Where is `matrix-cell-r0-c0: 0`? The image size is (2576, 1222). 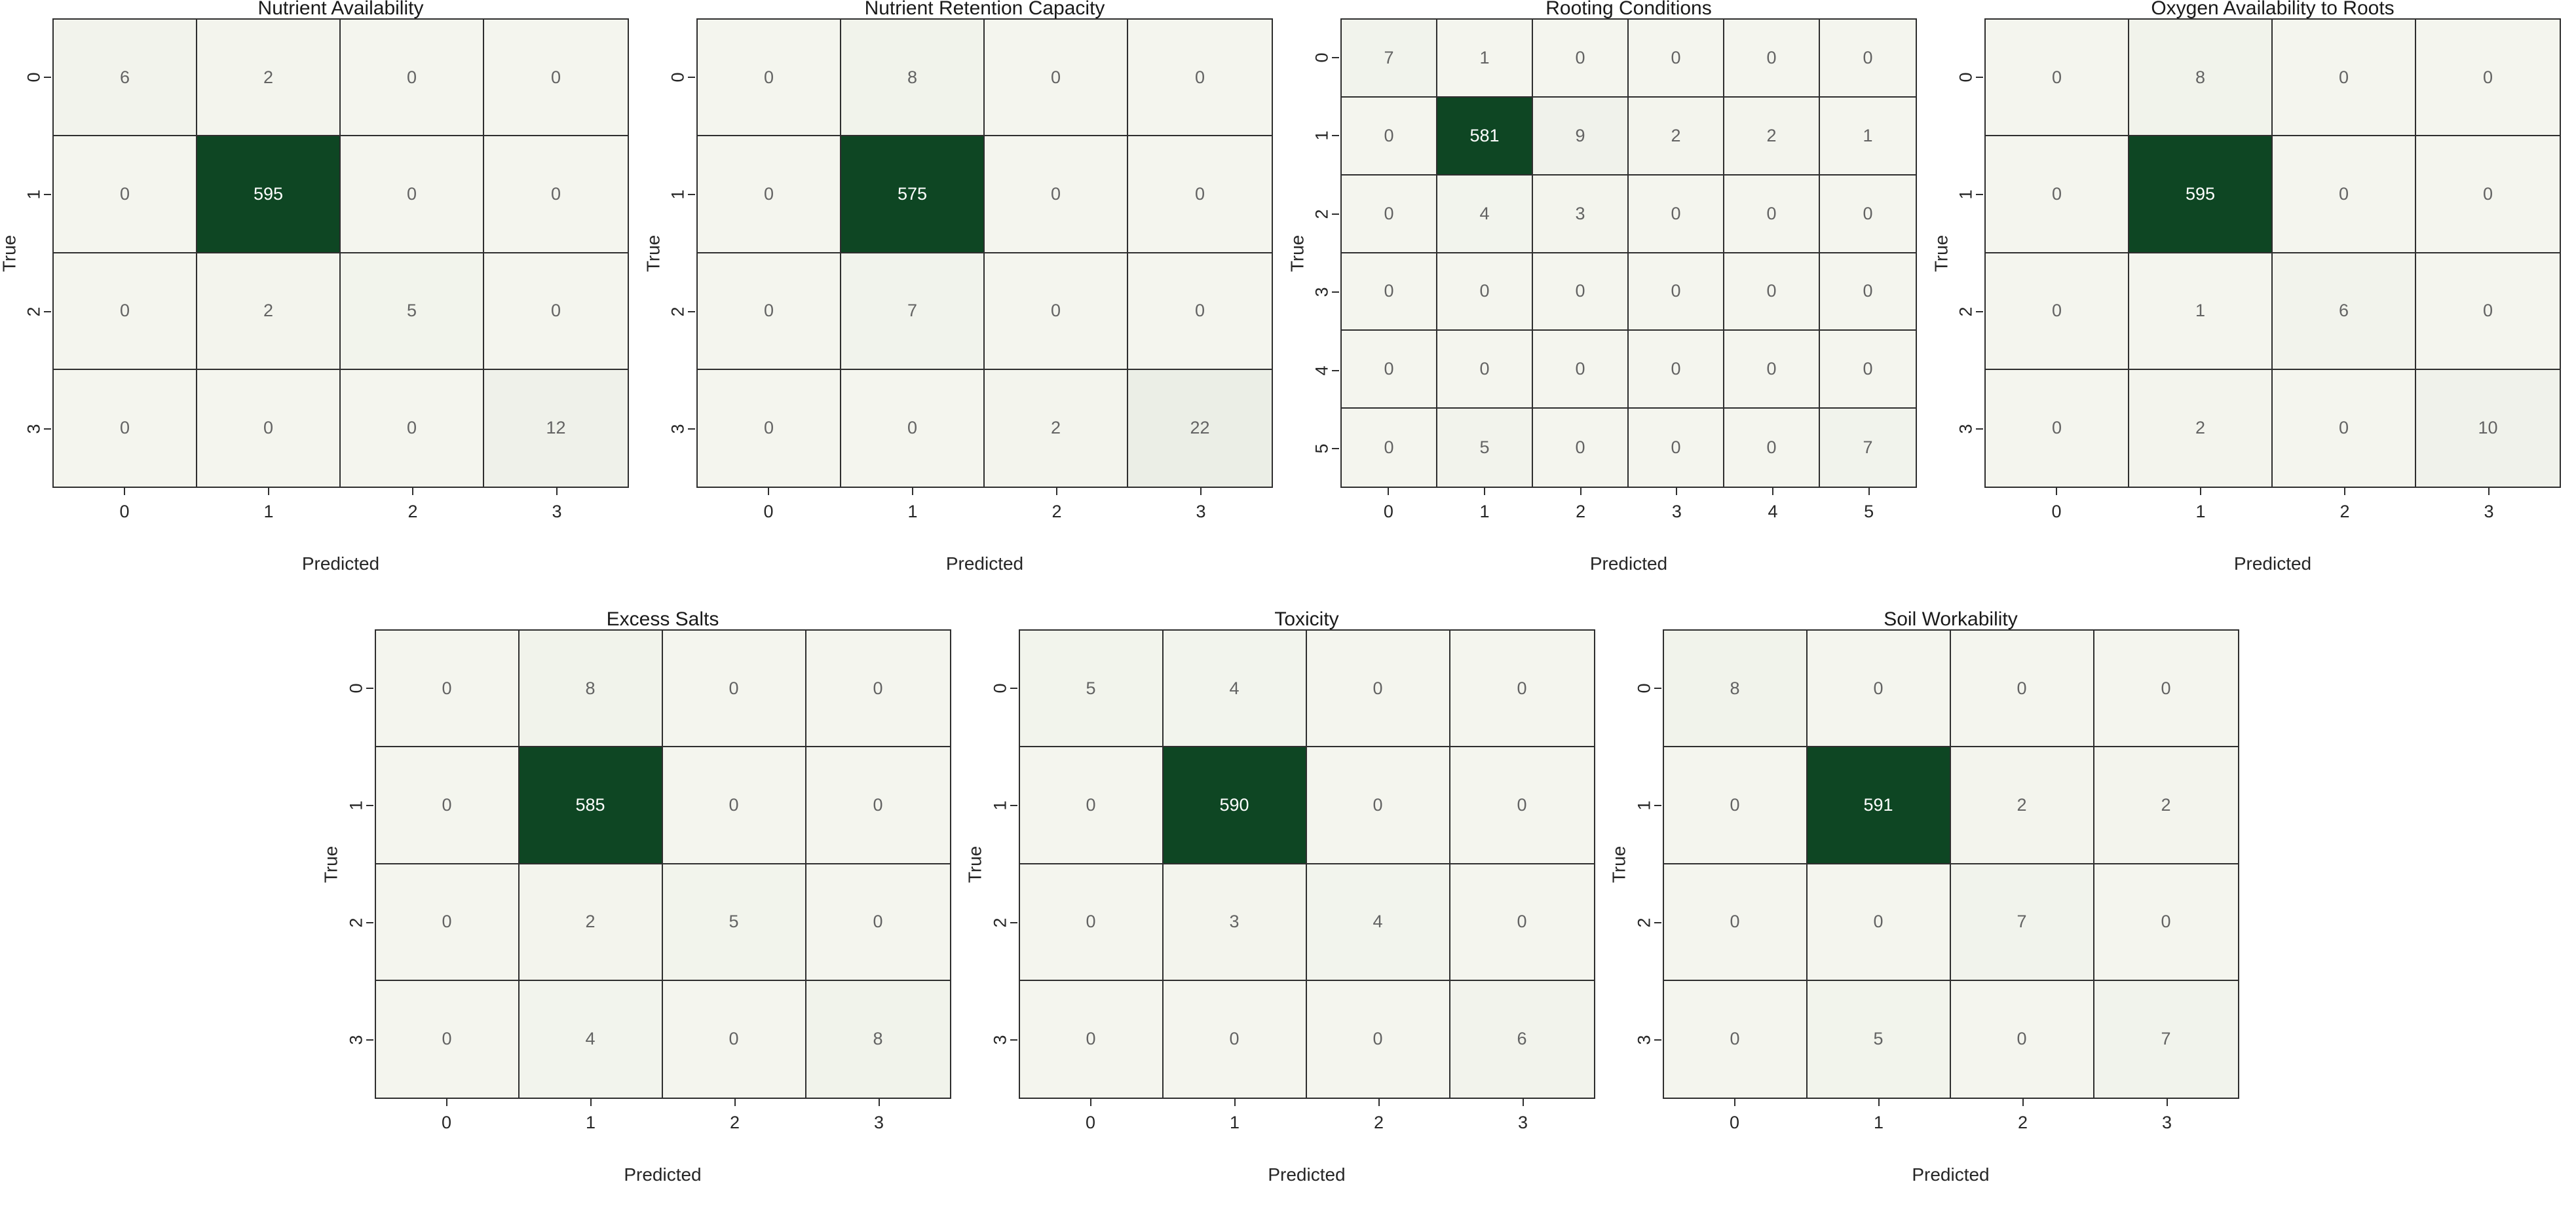
matrix-cell-r0-c0: 0 is located at coordinates (769, 79).